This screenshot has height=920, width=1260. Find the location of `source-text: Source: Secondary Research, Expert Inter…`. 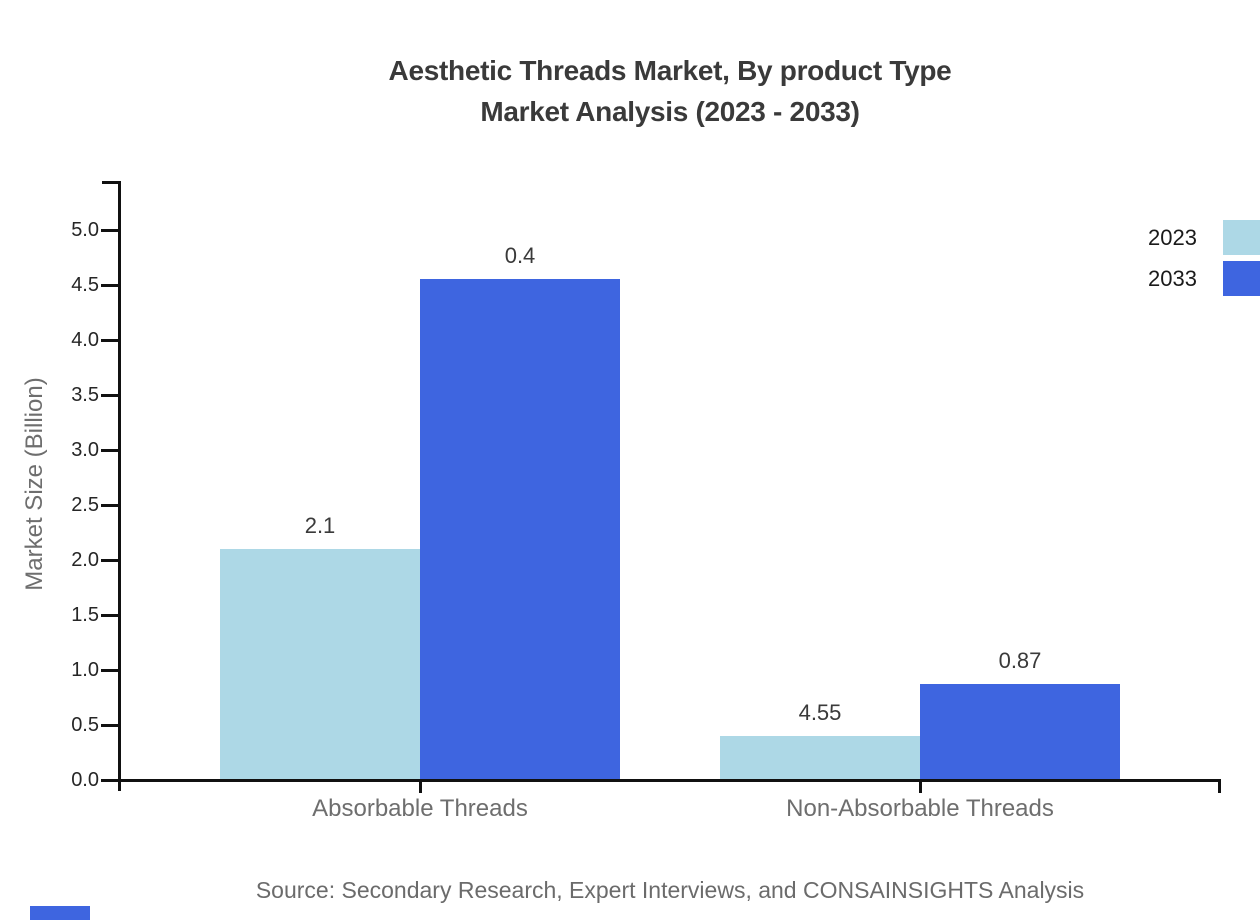

source-text: Source: Secondary Research, Expert Inter… is located at coordinates (670, 890).